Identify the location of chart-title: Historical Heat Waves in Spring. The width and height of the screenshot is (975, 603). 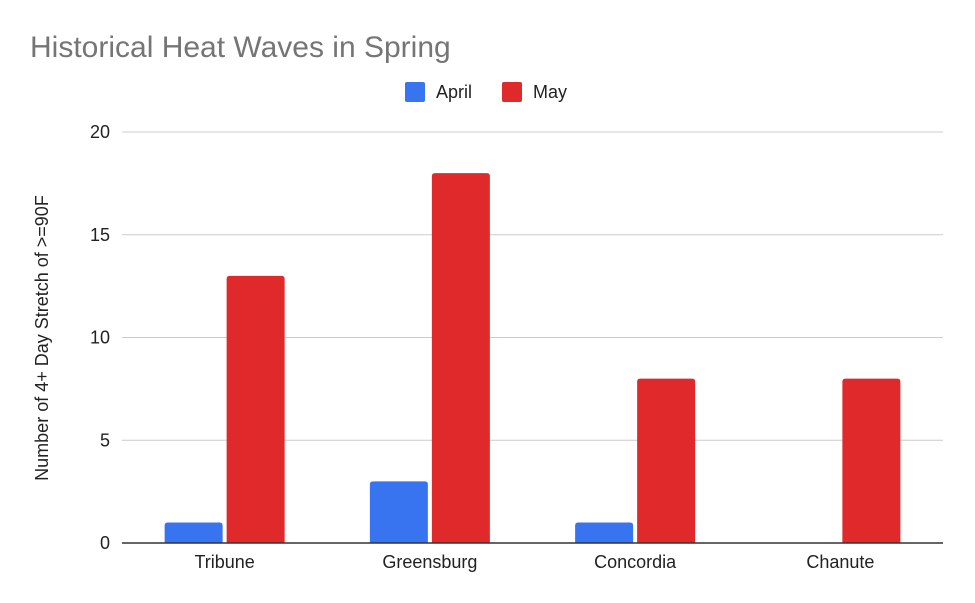
(240, 47).